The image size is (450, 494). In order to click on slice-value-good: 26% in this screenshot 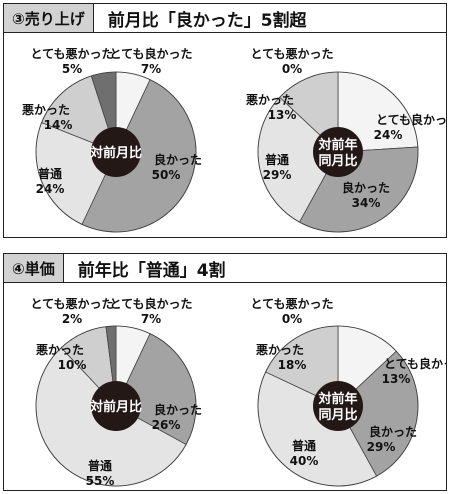, I will do `click(166, 425)`.